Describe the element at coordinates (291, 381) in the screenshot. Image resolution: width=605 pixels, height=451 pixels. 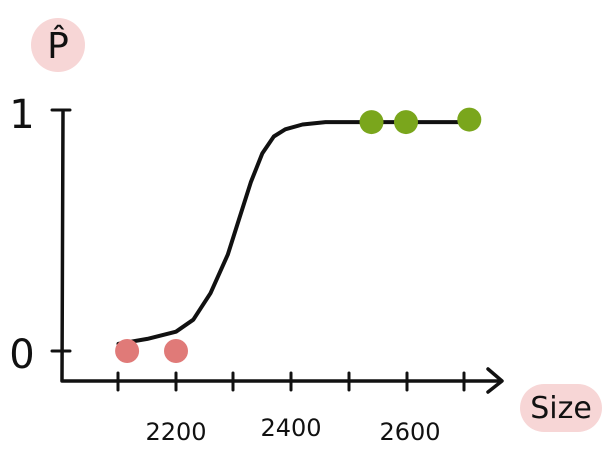
I see `x-ticks` at that location.